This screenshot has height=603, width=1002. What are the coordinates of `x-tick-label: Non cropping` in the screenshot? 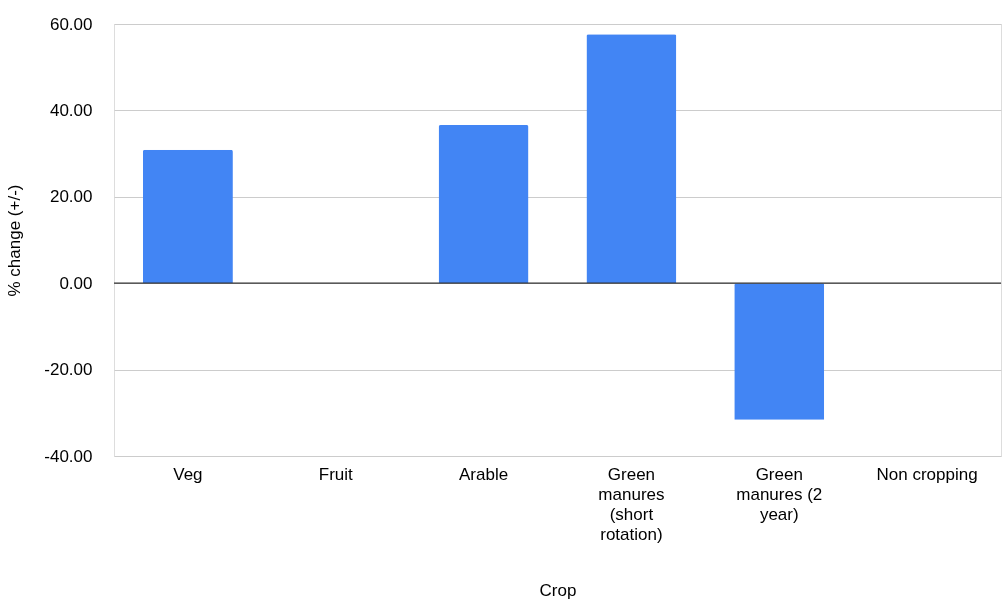 It's located at (927, 474).